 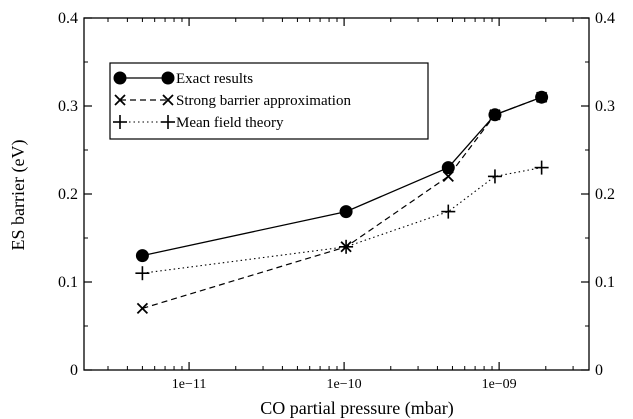 What do you see at coordinates (74, 370) in the screenshot?
I see `y-tick-label-left: 0` at bounding box center [74, 370].